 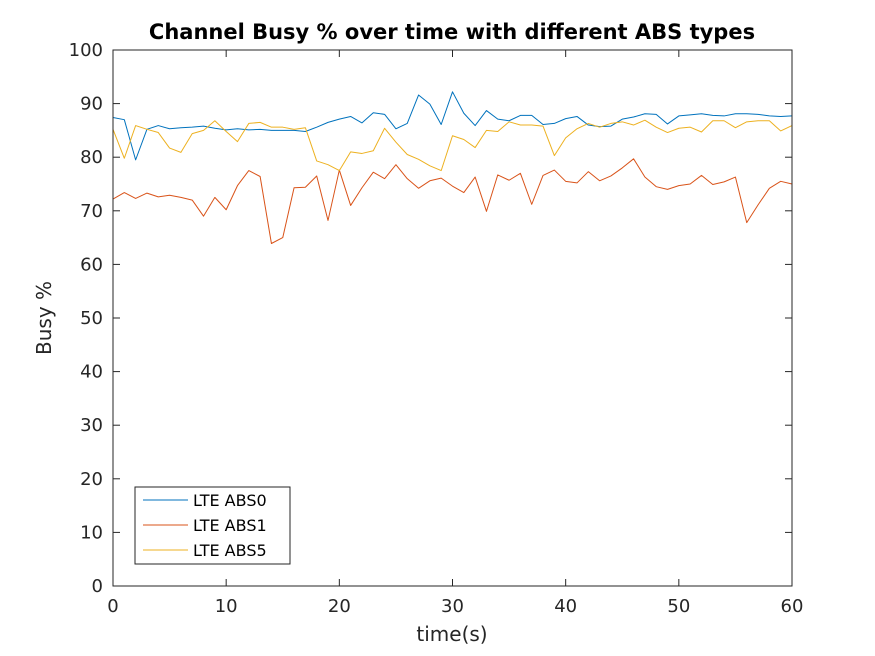 I want to click on y-tick-label: 40, so click(x=91, y=372).